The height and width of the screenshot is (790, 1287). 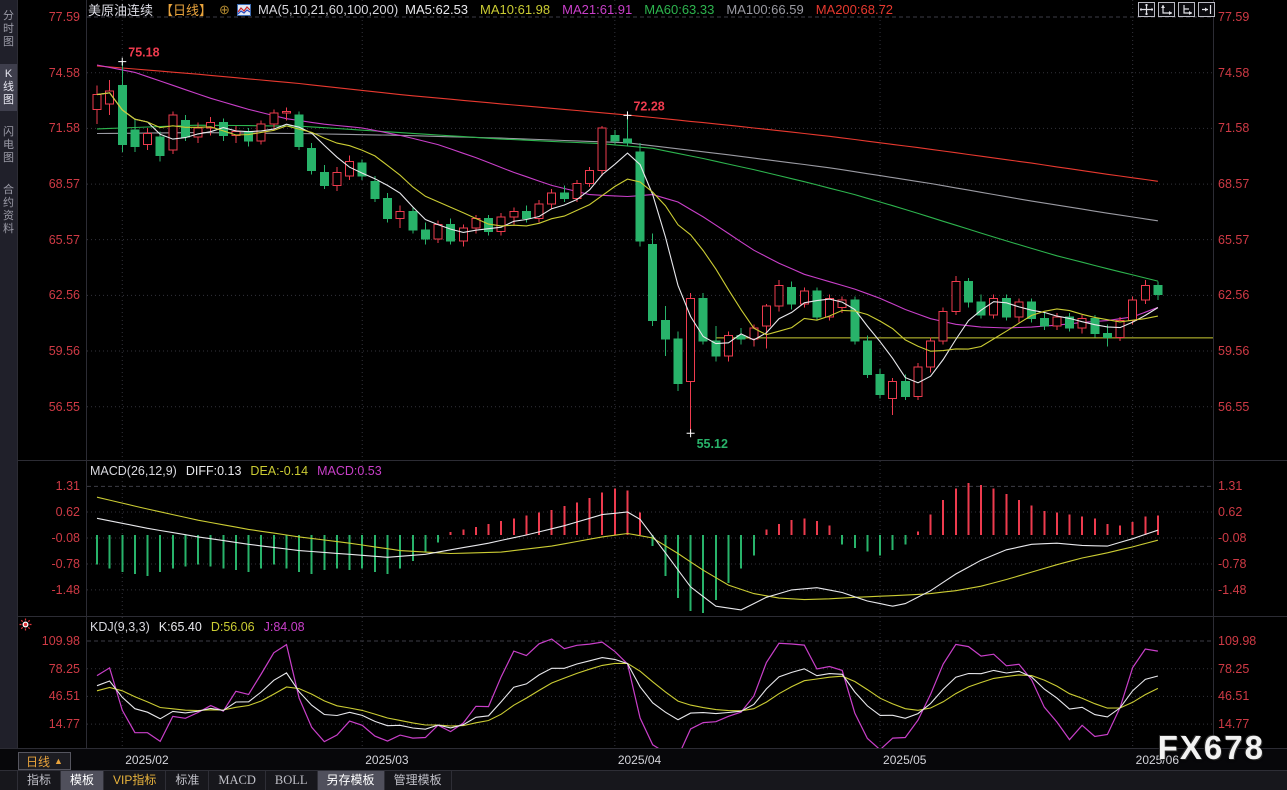 What do you see at coordinates (121, 10) in the screenshot?
I see `symbol-title: 美原油连续` at bounding box center [121, 10].